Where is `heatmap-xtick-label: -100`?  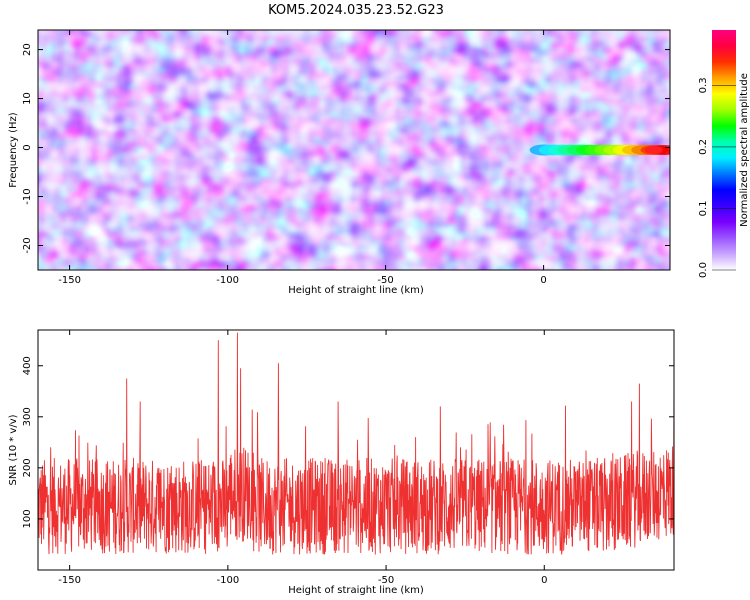
heatmap-xtick-label: -100 is located at coordinates (227, 280).